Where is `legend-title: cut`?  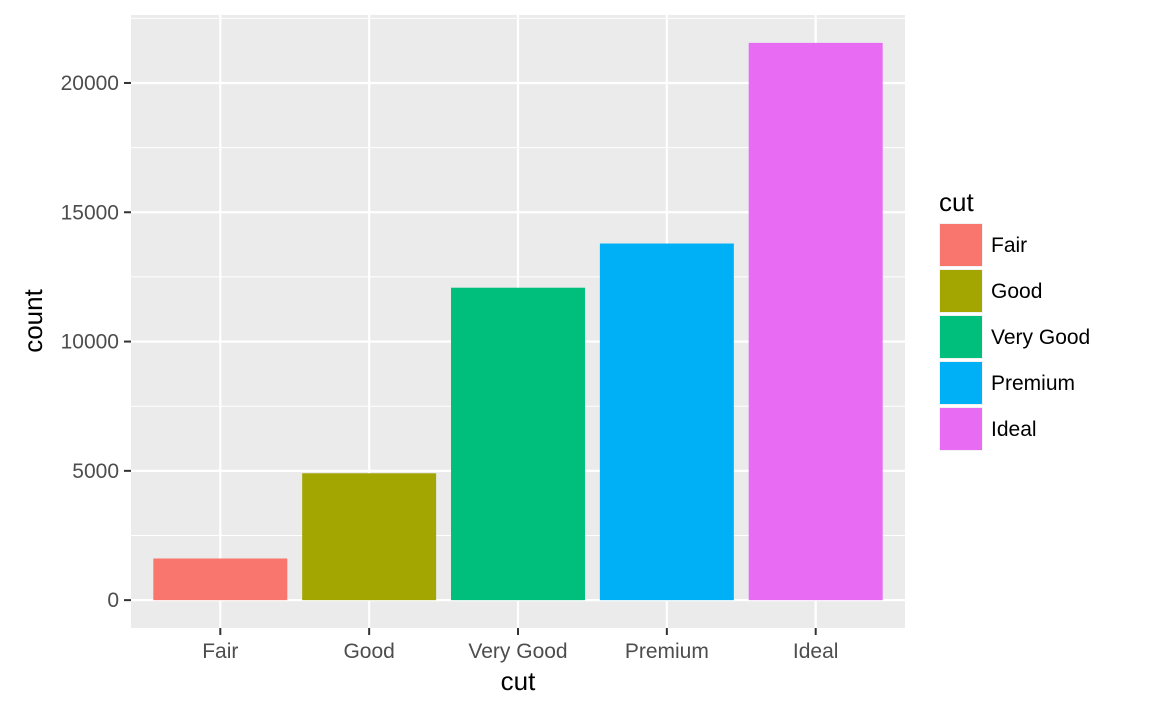 legend-title: cut is located at coordinates (956, 202).